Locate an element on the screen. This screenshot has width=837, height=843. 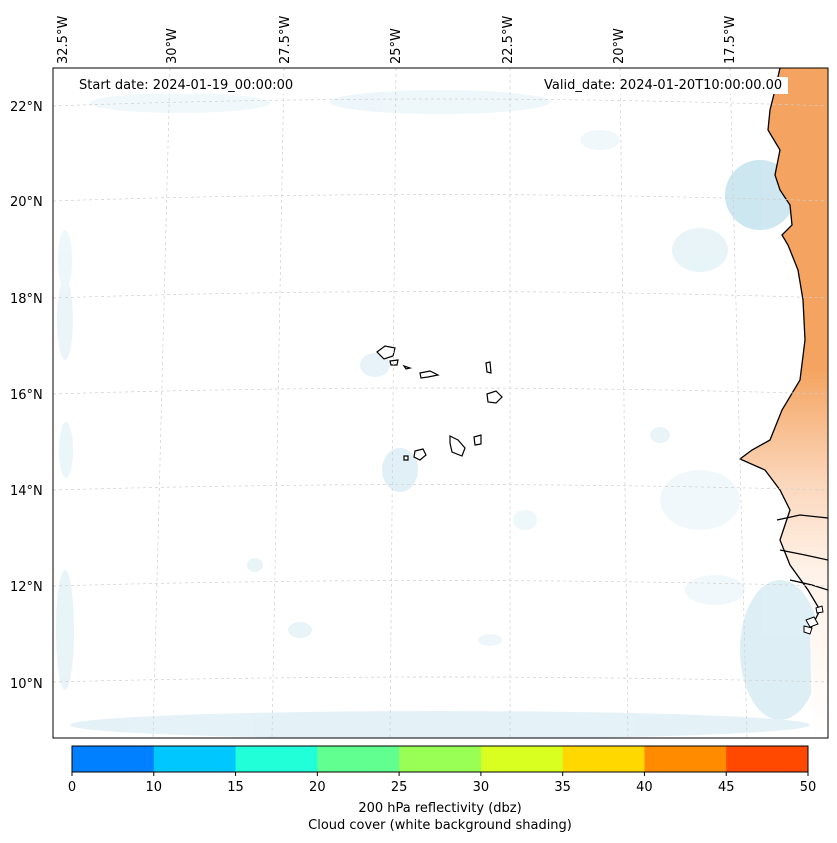
island-maio is located at coordinates (477, 440).